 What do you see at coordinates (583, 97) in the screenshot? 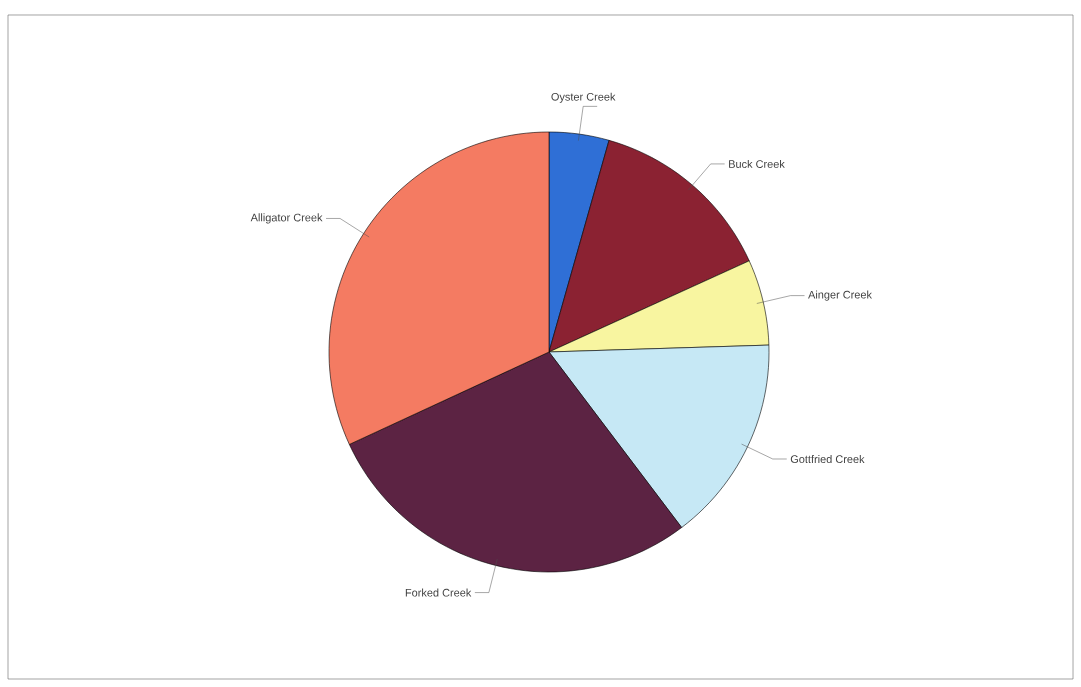
I see `slice-label: Oyster Creek` at bounding box center [583, 97].